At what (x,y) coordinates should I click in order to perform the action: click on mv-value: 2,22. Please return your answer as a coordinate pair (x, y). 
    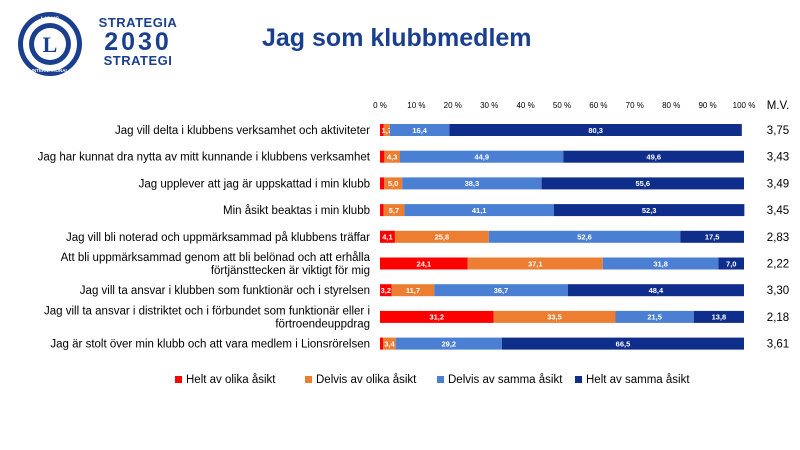
    Looking at the image, I should click on (778, 265).